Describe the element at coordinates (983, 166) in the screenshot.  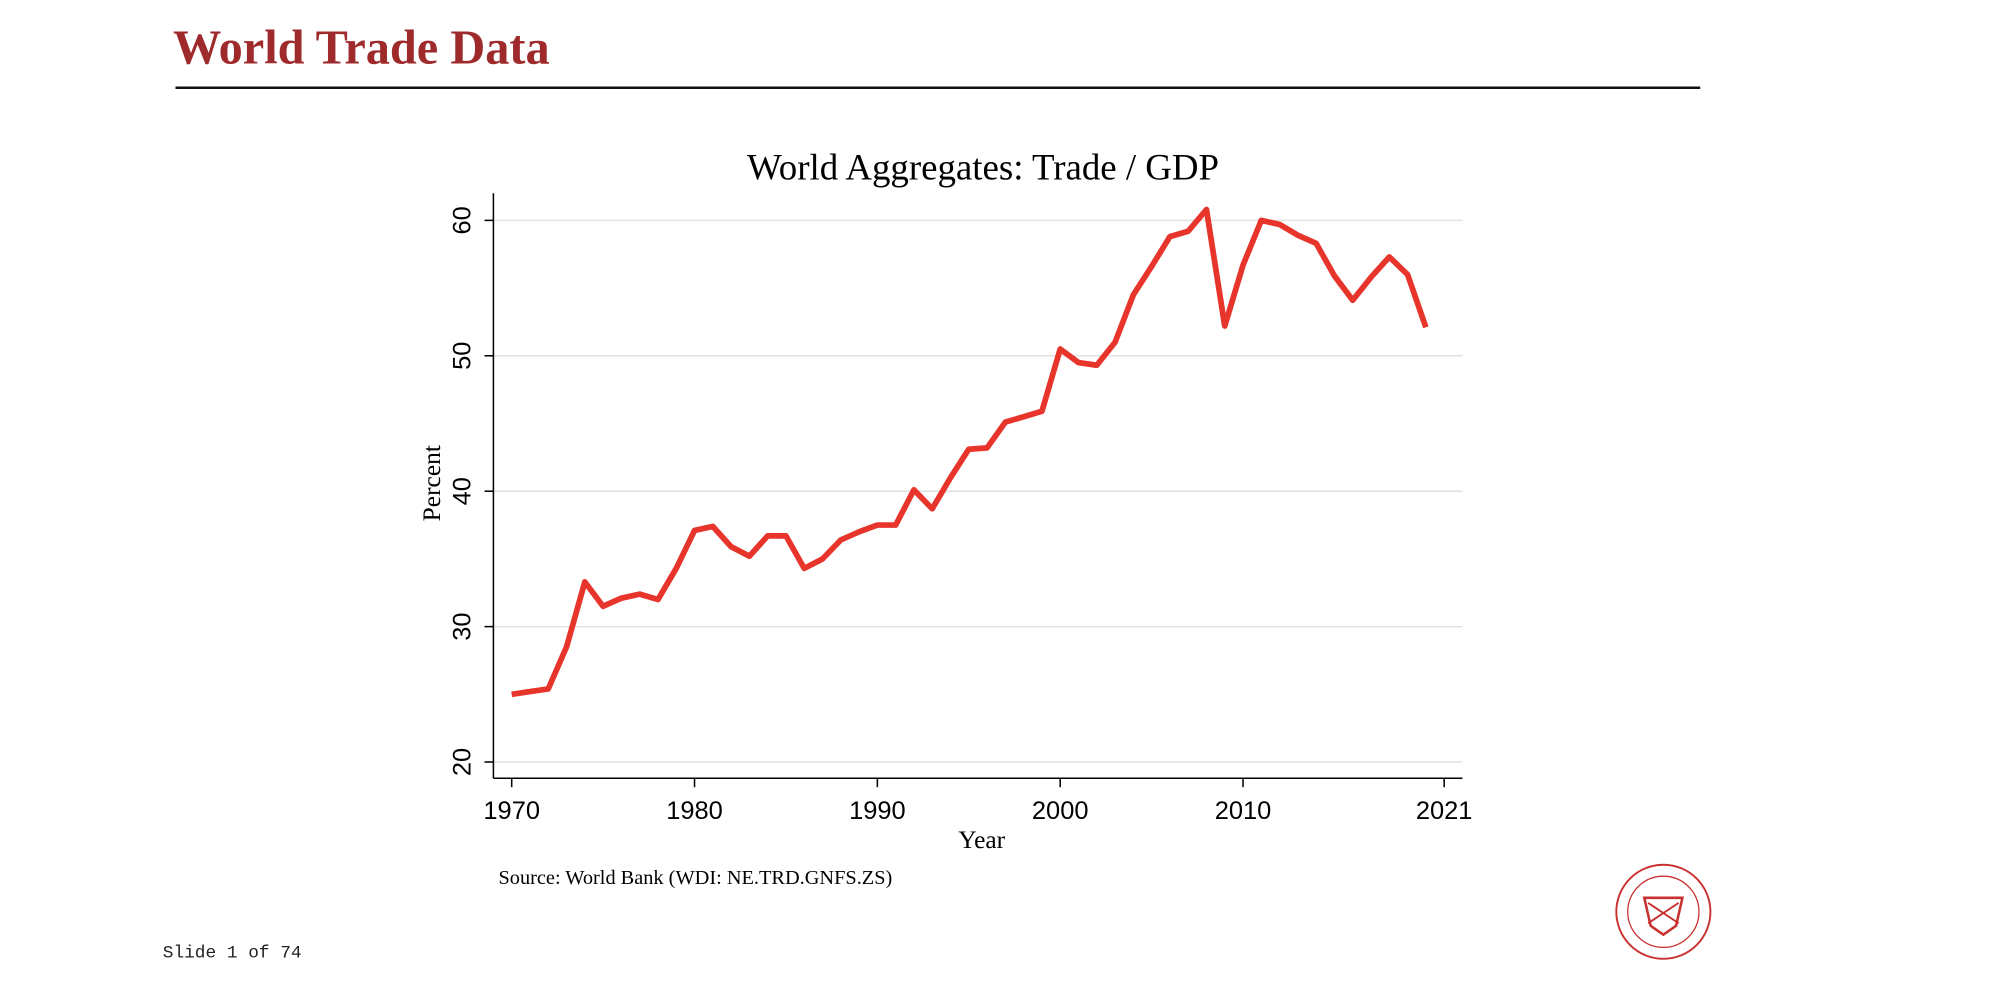
I see `chart-title: World Aggregates: Trade / GDP` at that location.